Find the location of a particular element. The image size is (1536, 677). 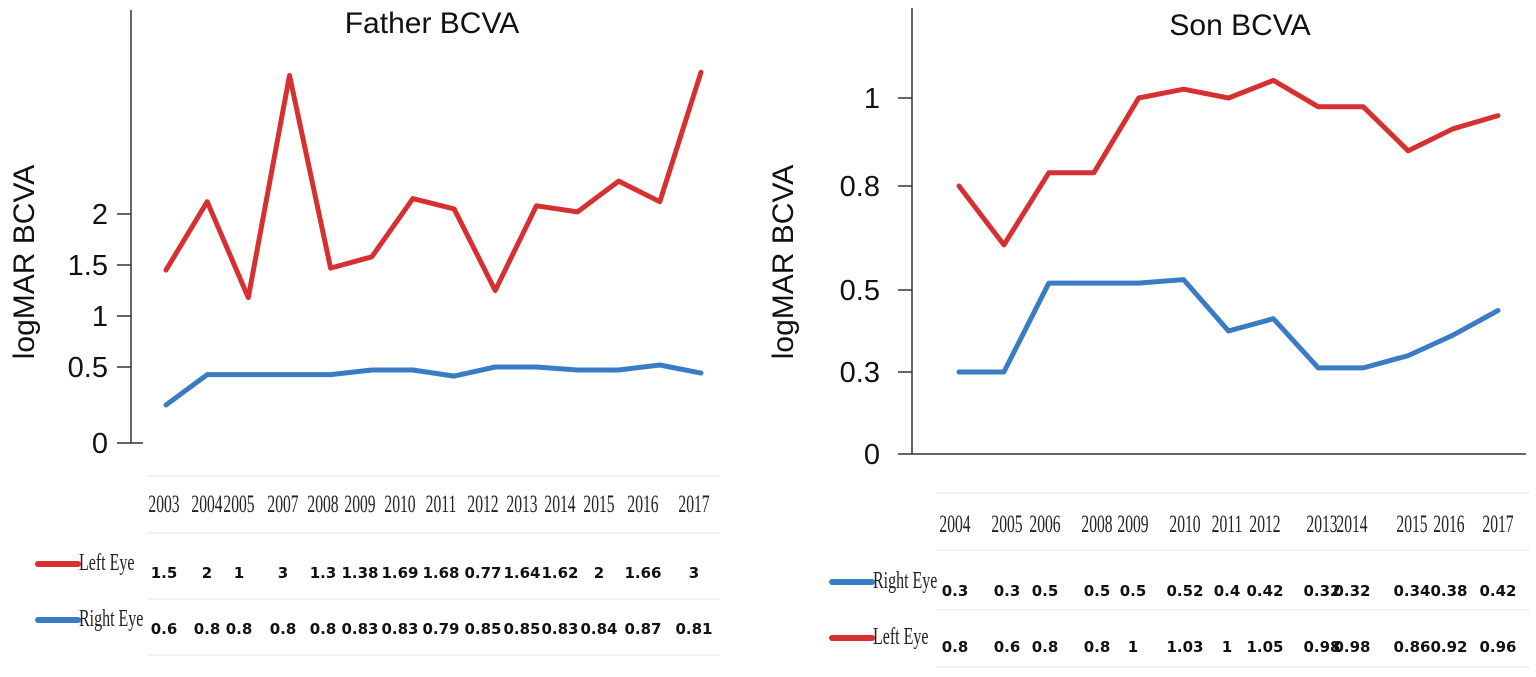

x-tick-label: 2006 is located at coordinates (1044, 523).